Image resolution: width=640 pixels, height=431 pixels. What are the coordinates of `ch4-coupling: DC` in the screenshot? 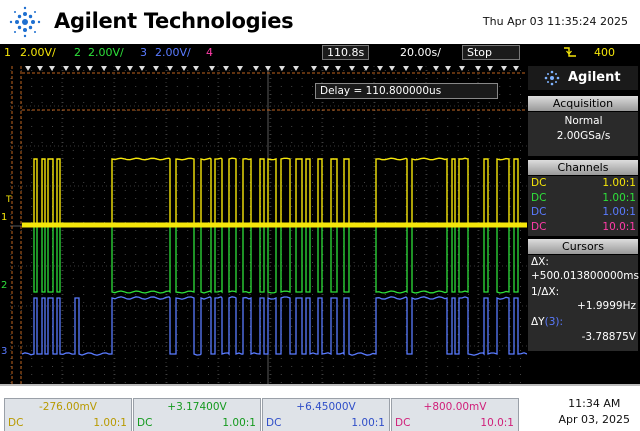 It's located at (403, 423).